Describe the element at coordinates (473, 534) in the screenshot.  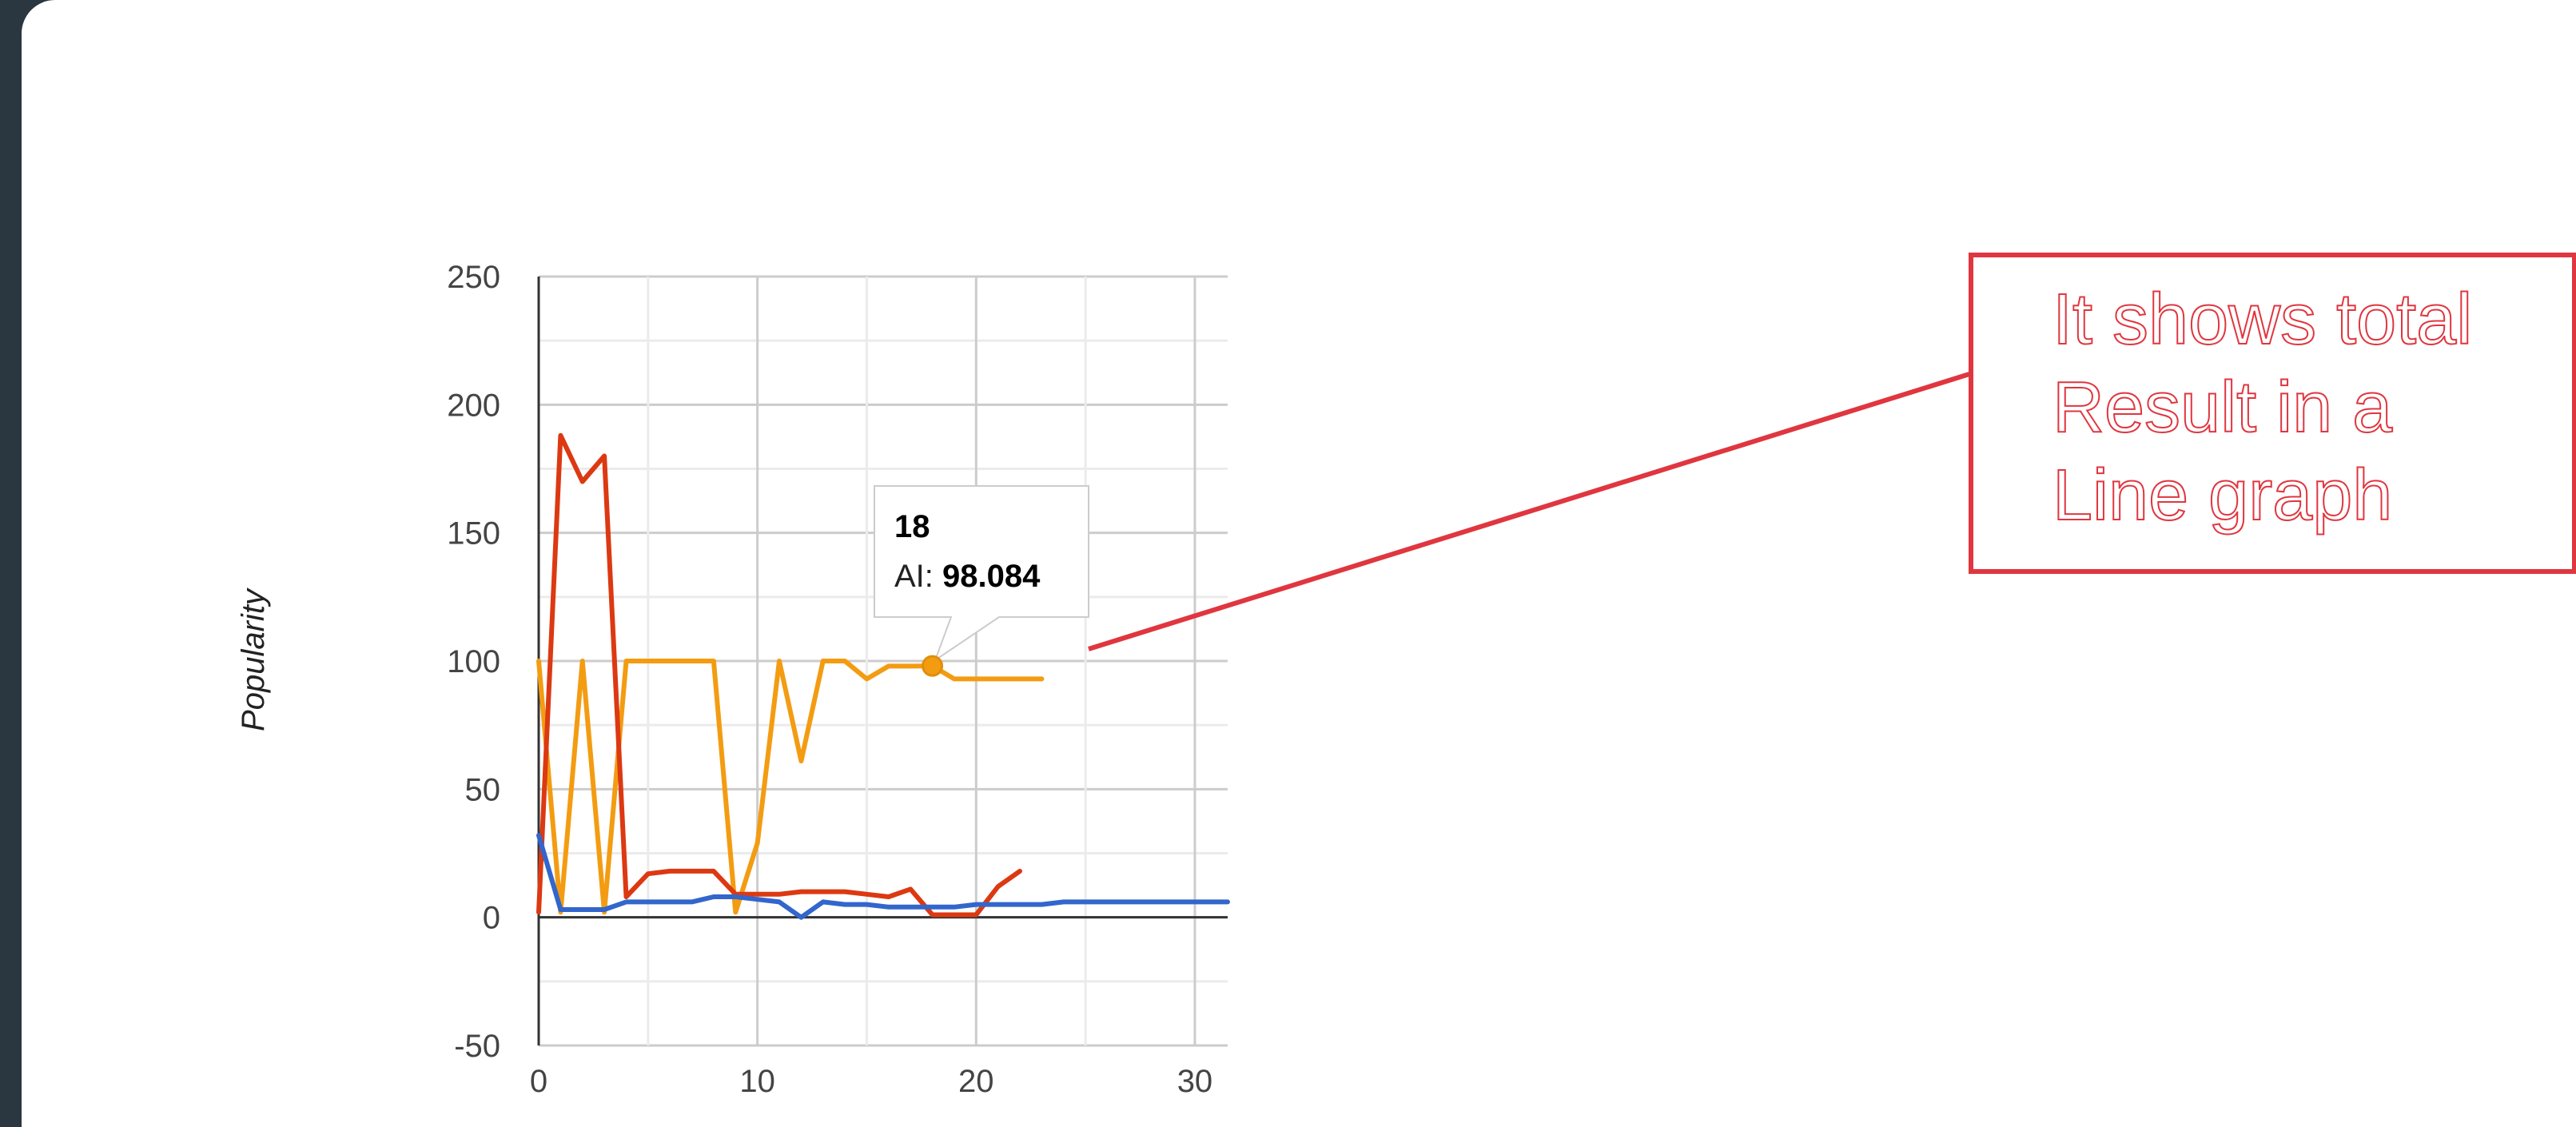
I see `y-tick-label: 150` at that location.